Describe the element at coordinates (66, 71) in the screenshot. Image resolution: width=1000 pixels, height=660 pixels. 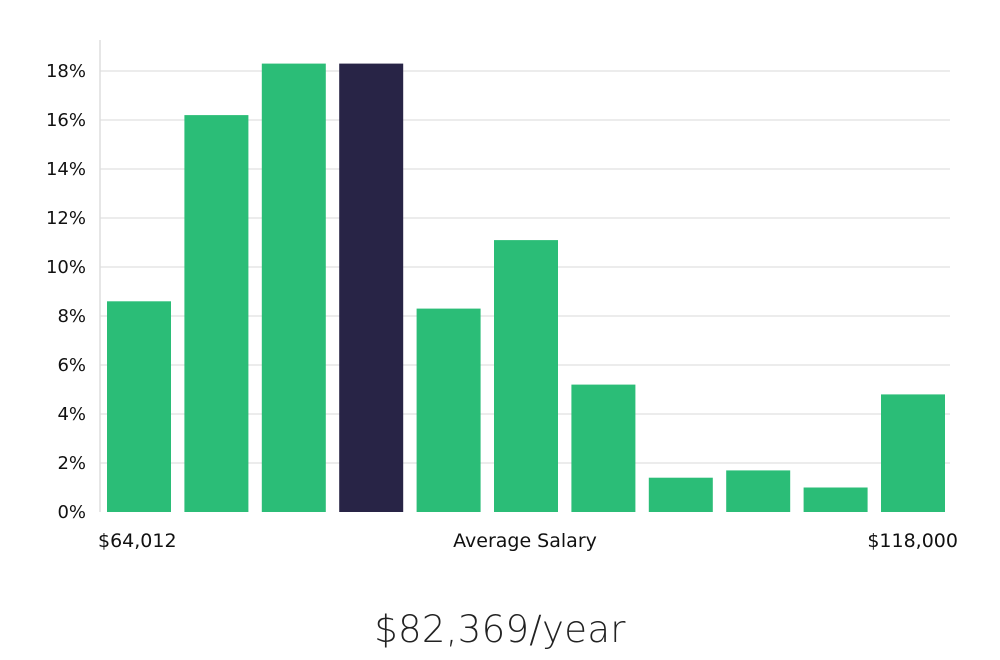
I see `y-tick-label: 18%` at that location.